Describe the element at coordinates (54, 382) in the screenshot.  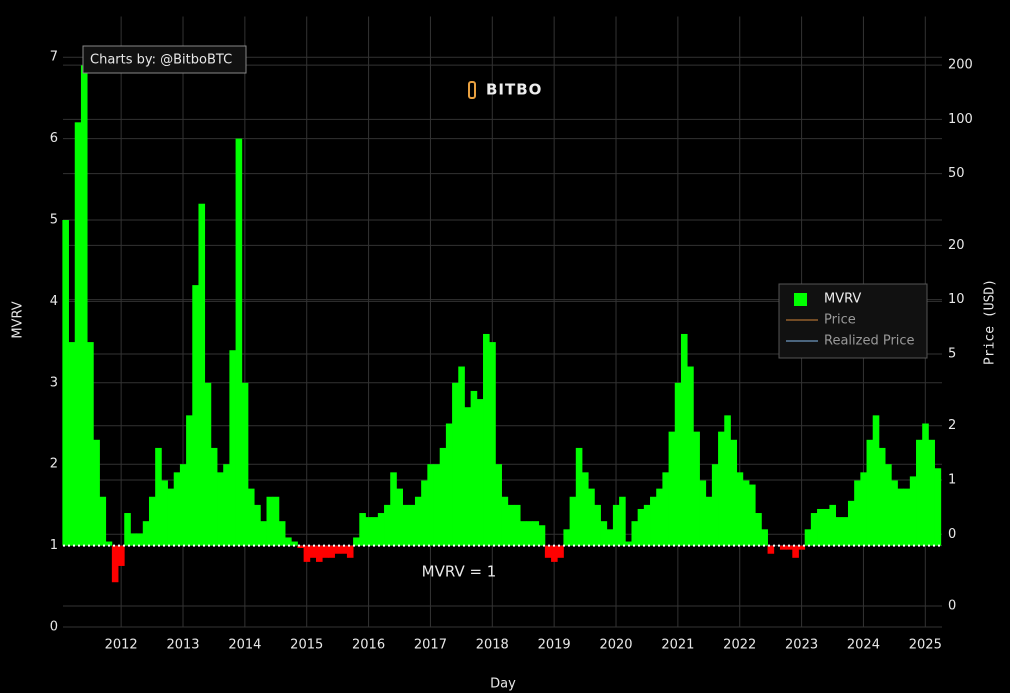
I see `y-tick-label: 3` at that location.